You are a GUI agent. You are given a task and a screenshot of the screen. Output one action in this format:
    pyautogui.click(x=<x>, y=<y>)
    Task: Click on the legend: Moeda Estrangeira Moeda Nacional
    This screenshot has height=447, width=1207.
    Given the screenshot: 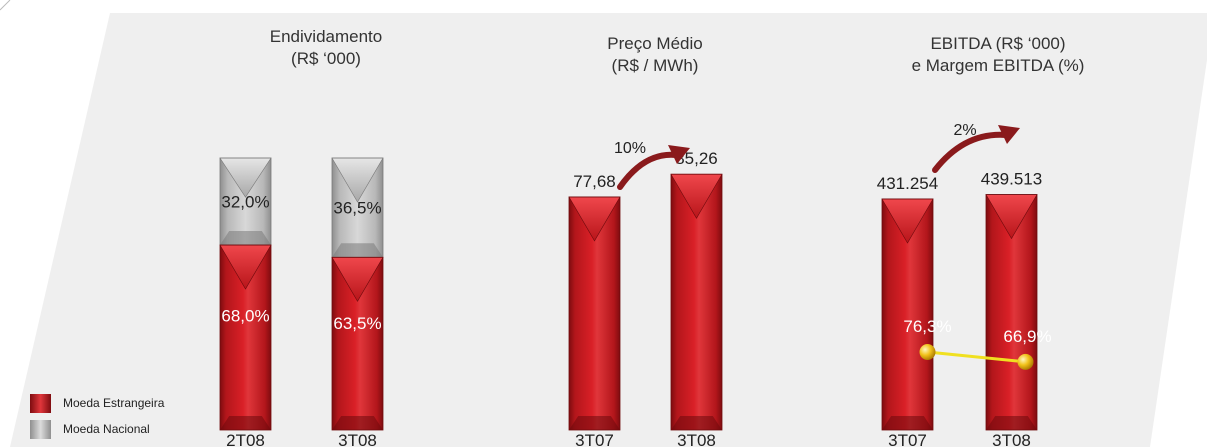 What is the action you would take?
    pyautogui.click(x=97, y=418)
    